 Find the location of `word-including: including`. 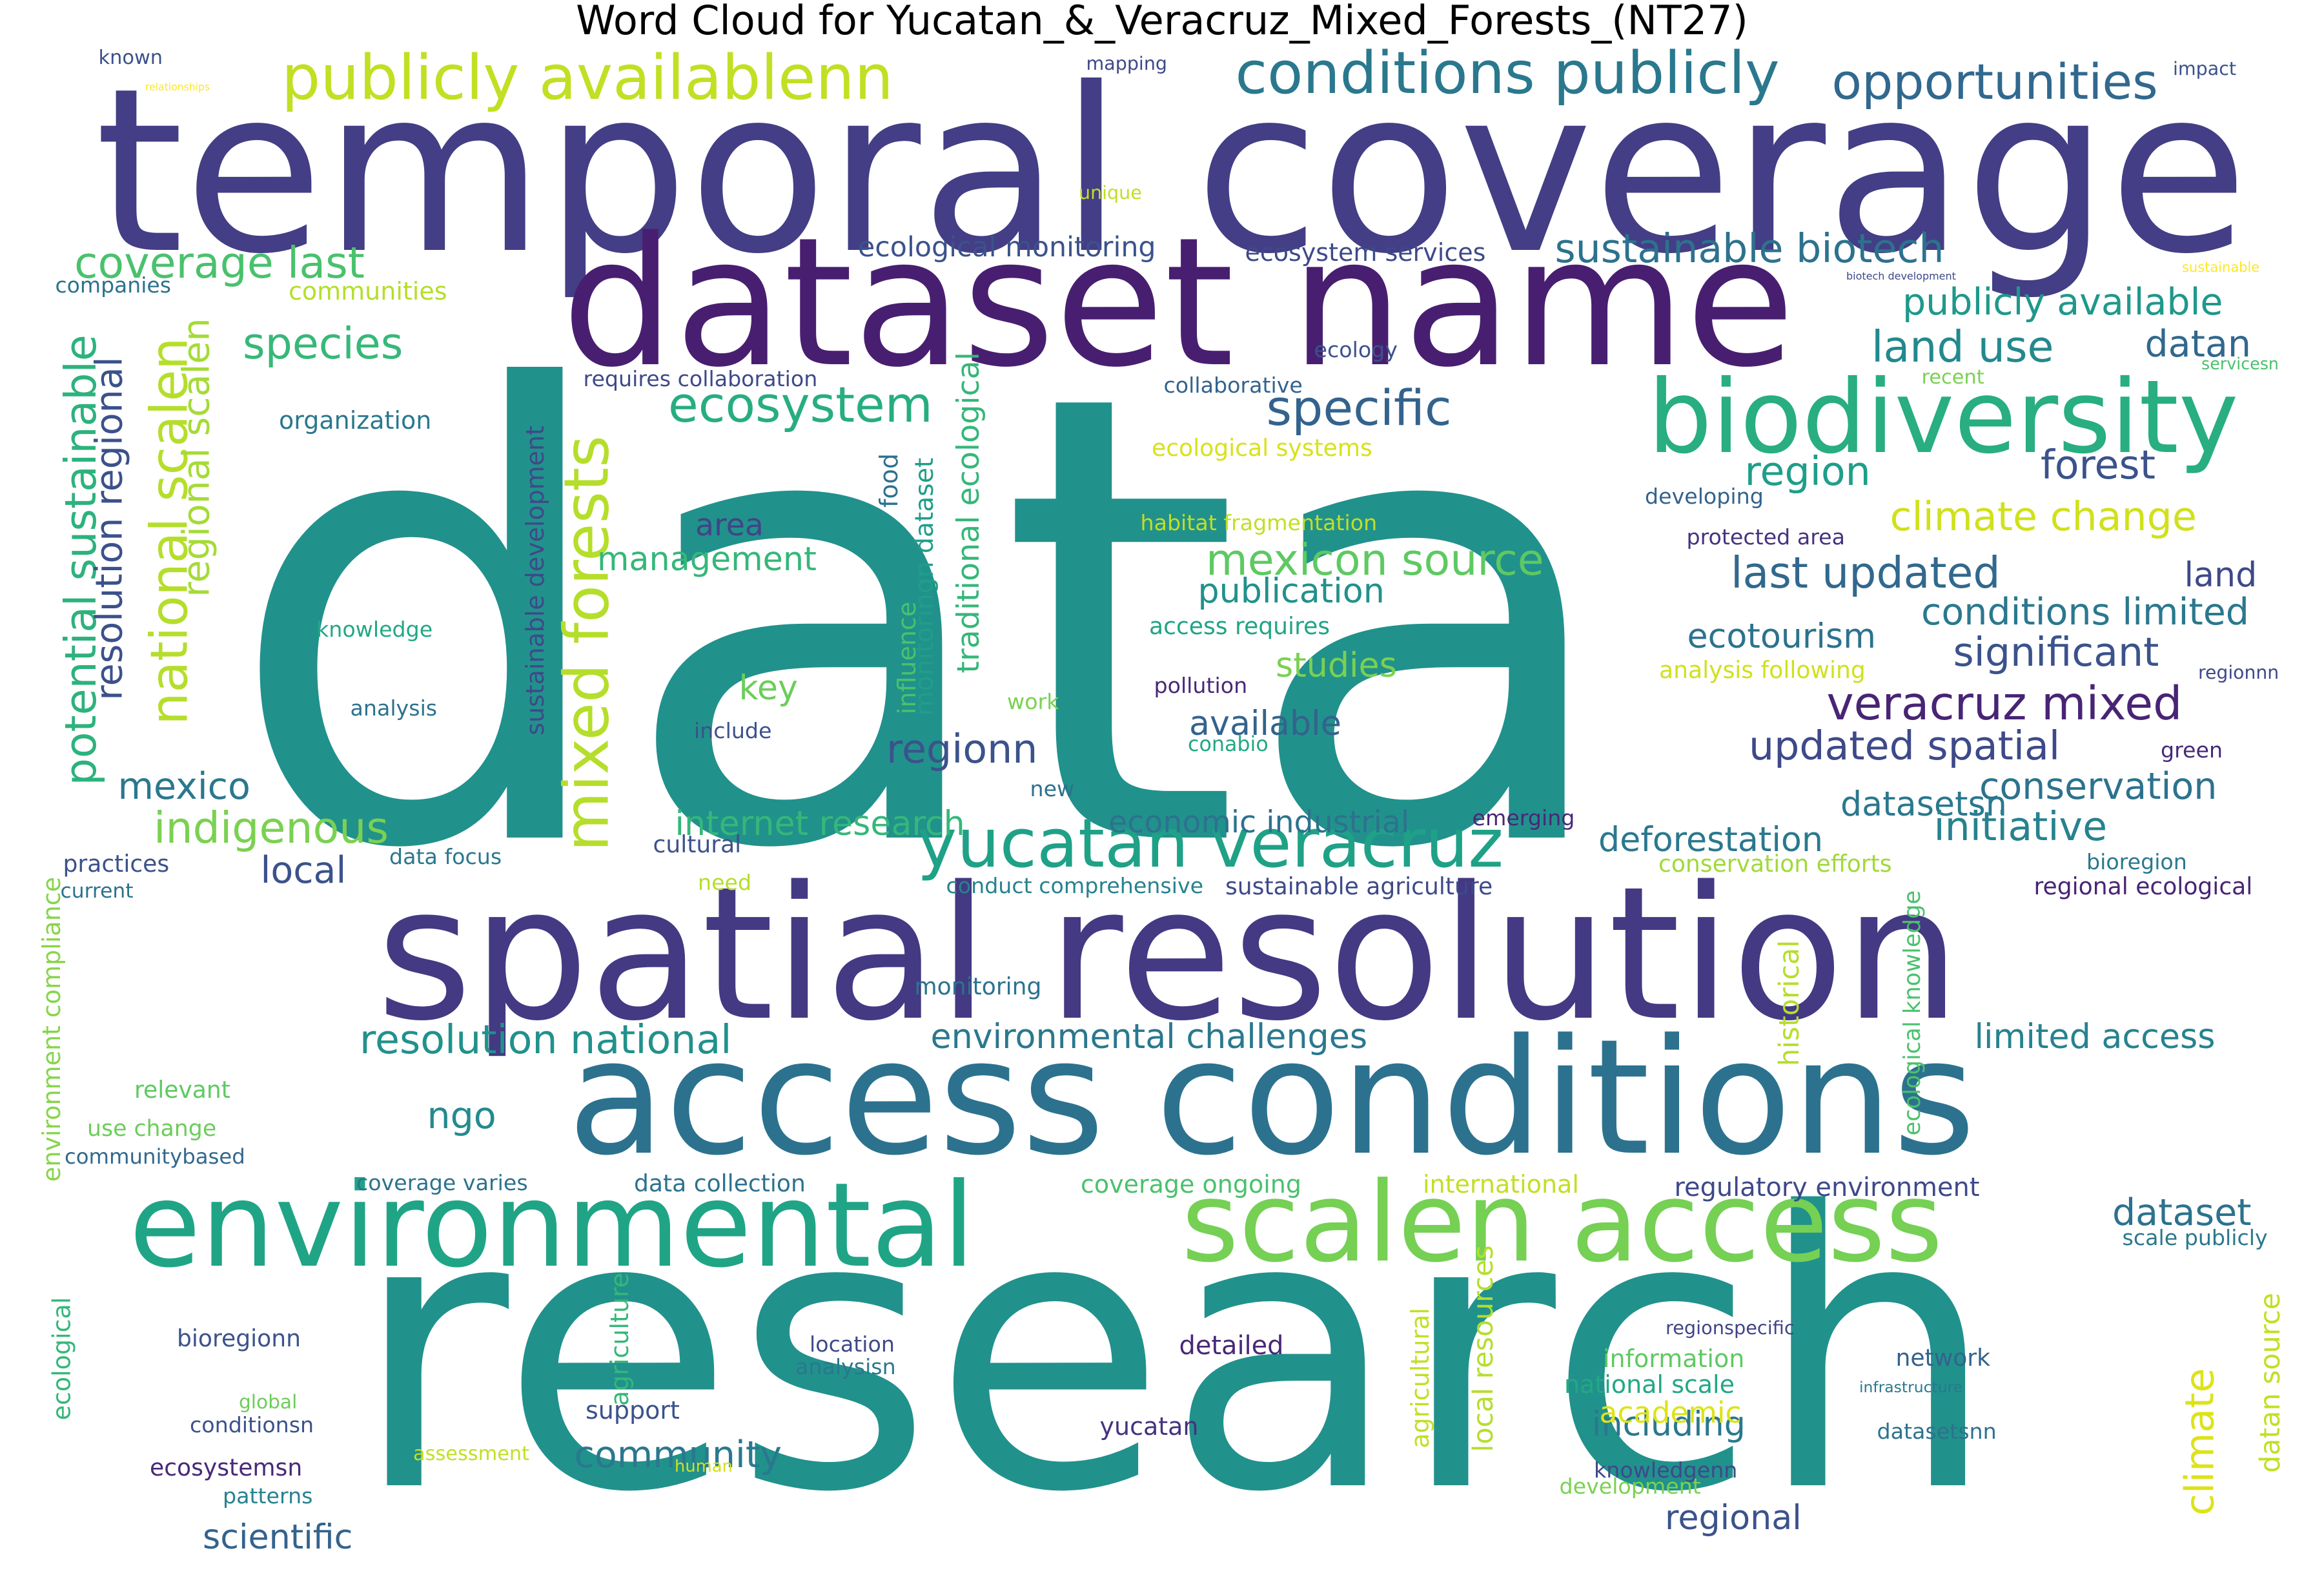

word-including: including is located at coordinates (1669, 1424).